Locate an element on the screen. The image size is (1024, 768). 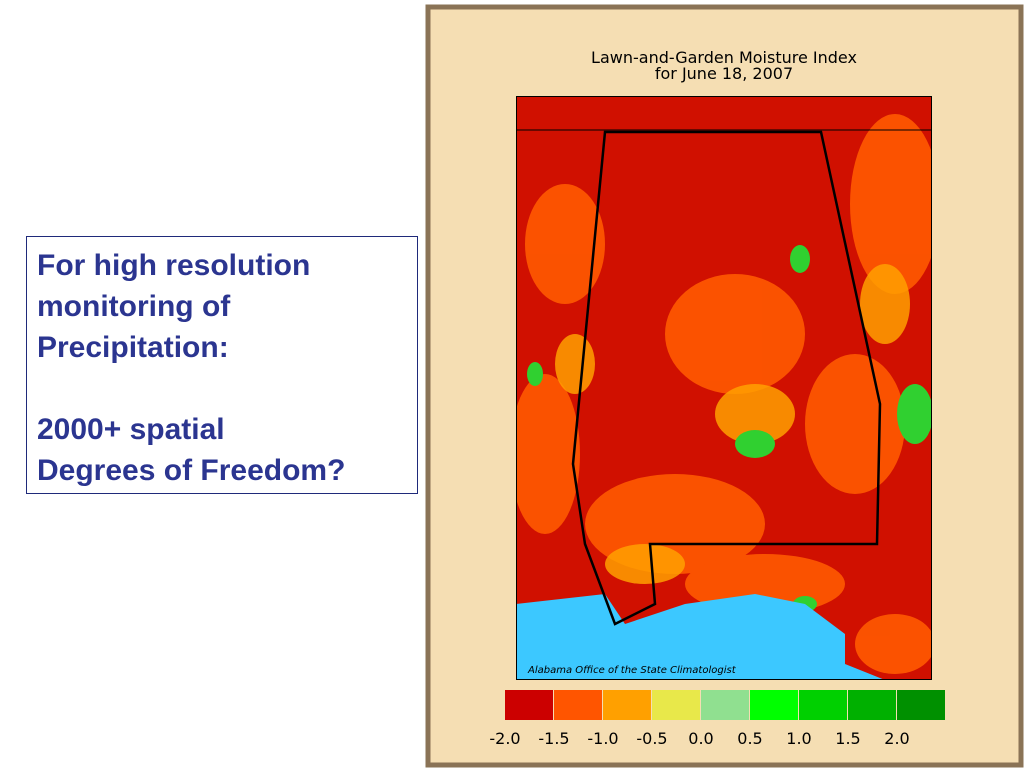
map-title: for June 18, 2007 is located at coordinates (724, 73).